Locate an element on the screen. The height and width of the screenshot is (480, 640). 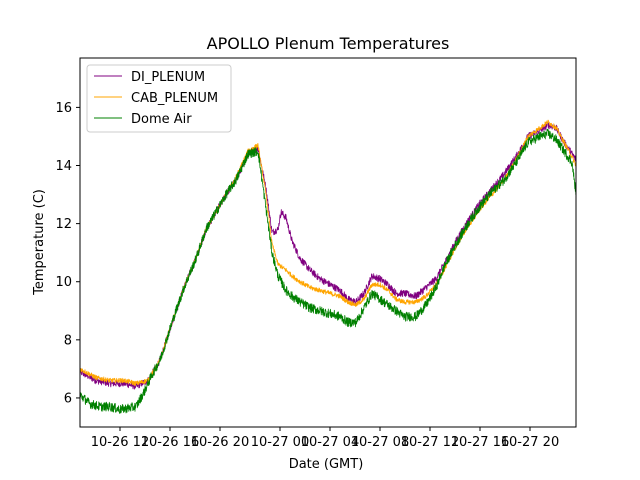
x-tick-label: 10-26 16 is located at coordinates (170, 442).